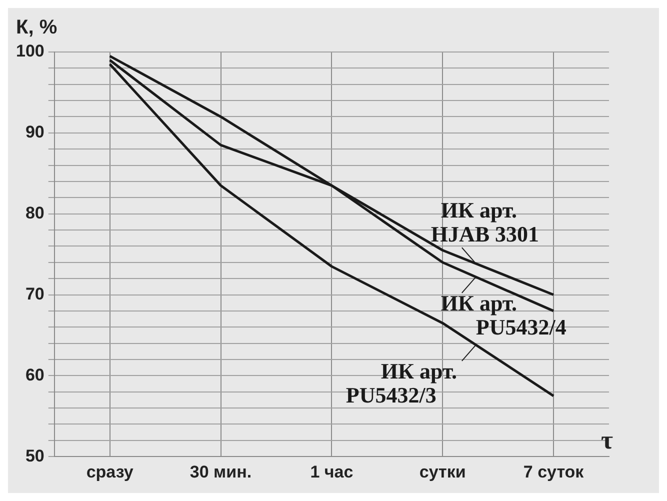  What do you see at coordinates (110, 472) in the screenshot?
I see `x-tick-label: сразу` at bounding box center [110, 472].